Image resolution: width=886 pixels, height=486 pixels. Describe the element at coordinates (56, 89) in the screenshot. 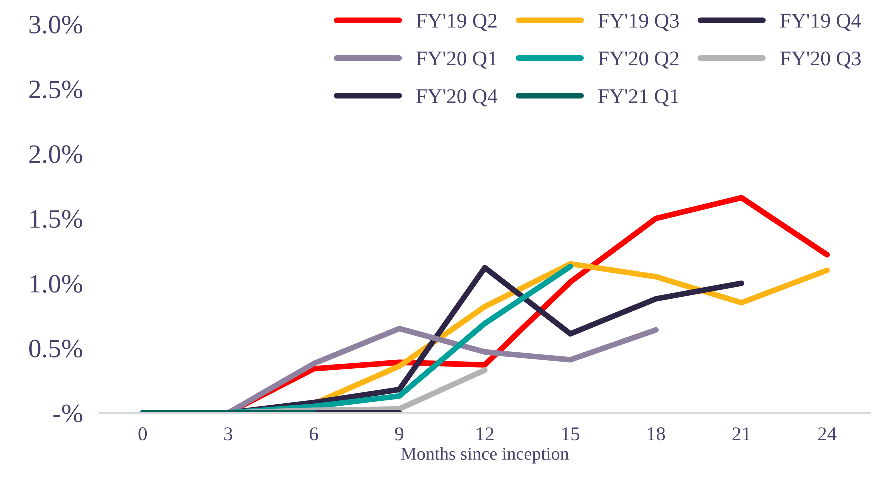

I see `y-tick-label: 2.5%` at that location.